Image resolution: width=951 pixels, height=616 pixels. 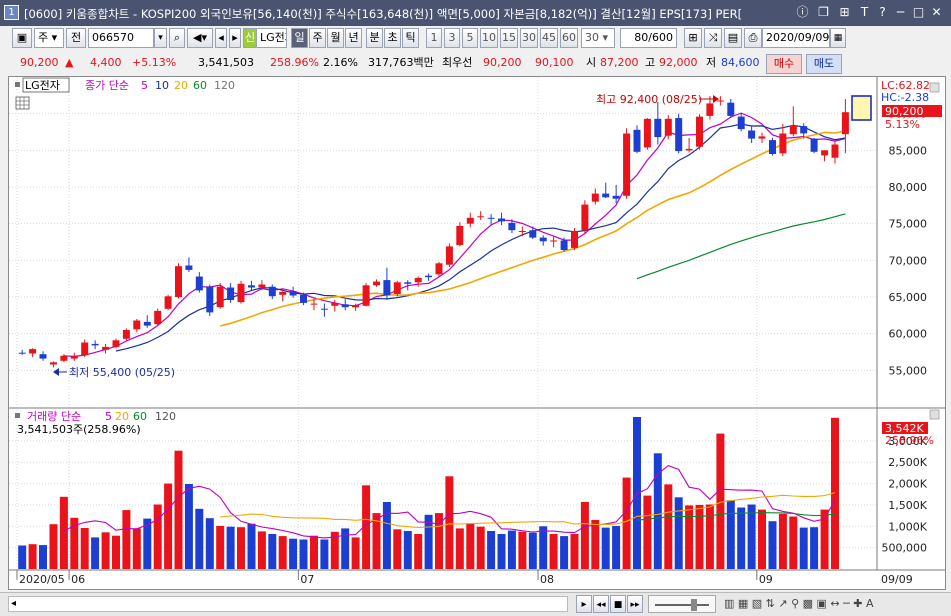 I want to click on stock-code-input: 066570, so click(x=121, y=38).